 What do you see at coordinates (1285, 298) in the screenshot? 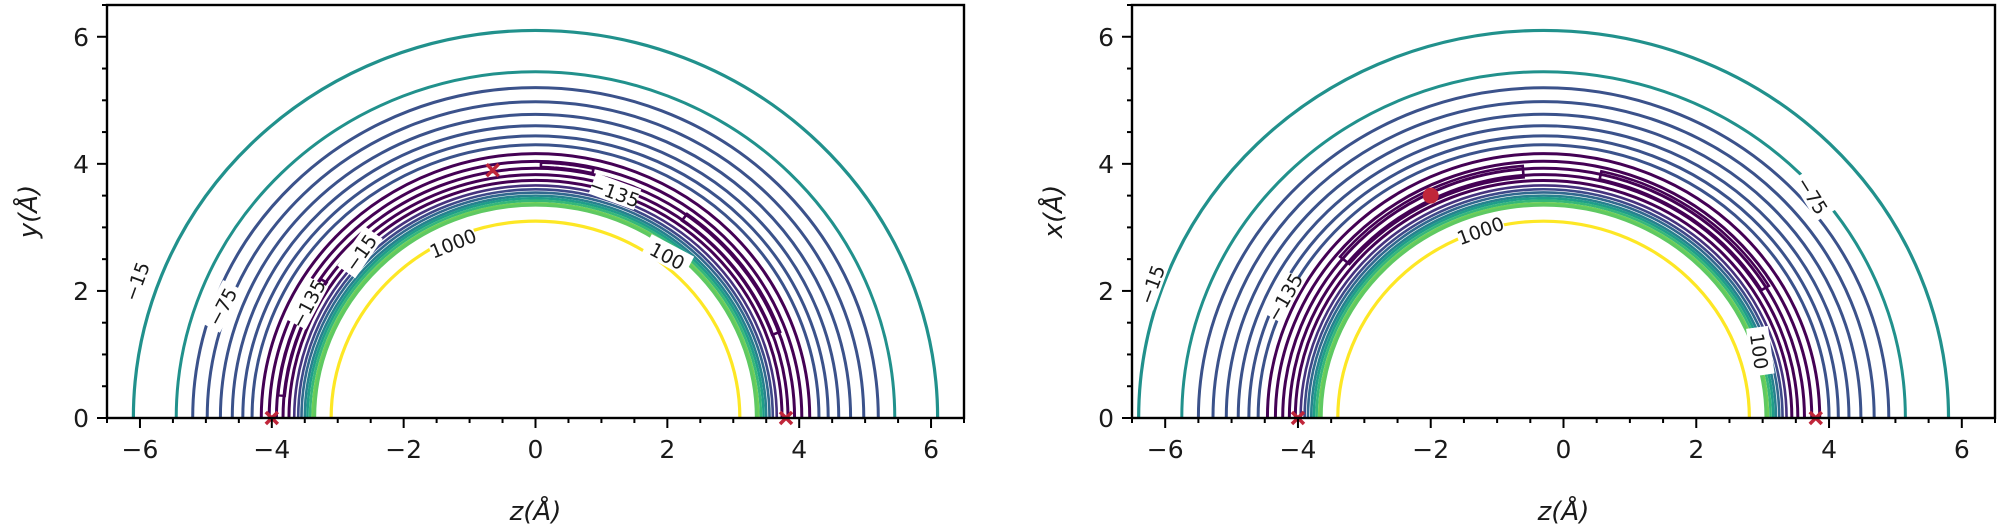
I see `contour-label: −135` at bounding box center [1285, 298].